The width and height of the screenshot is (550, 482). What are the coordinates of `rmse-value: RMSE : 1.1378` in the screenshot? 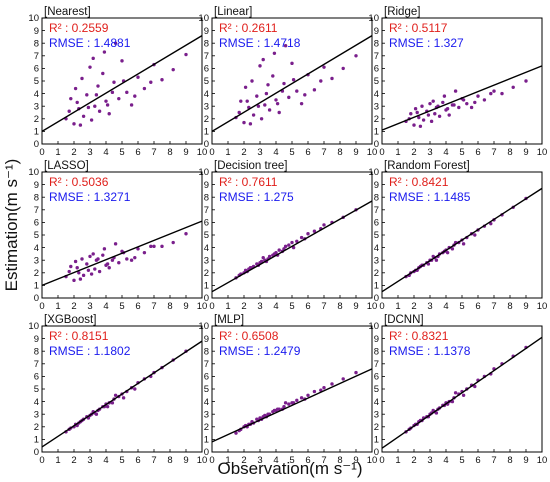 It's located at (430, 351).